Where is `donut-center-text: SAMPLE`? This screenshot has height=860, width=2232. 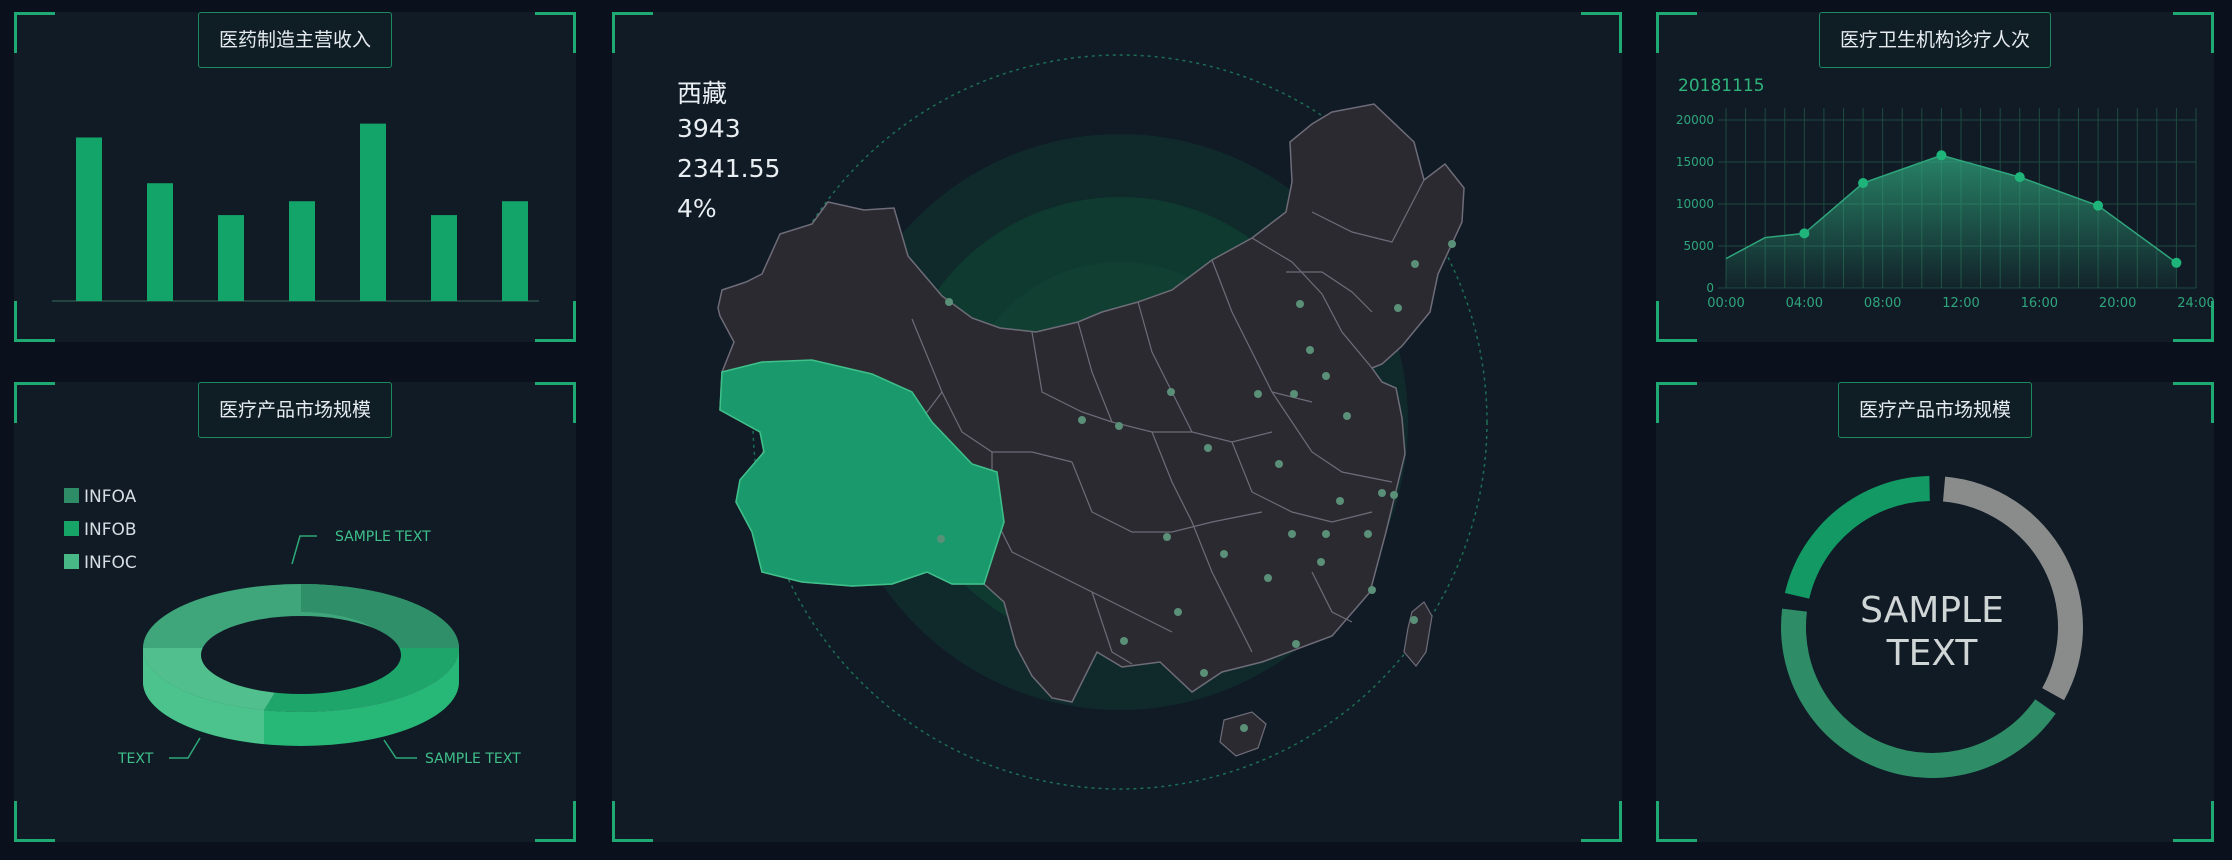
donut-center-text: SAMPLE is located at coordinates (1932, 610).